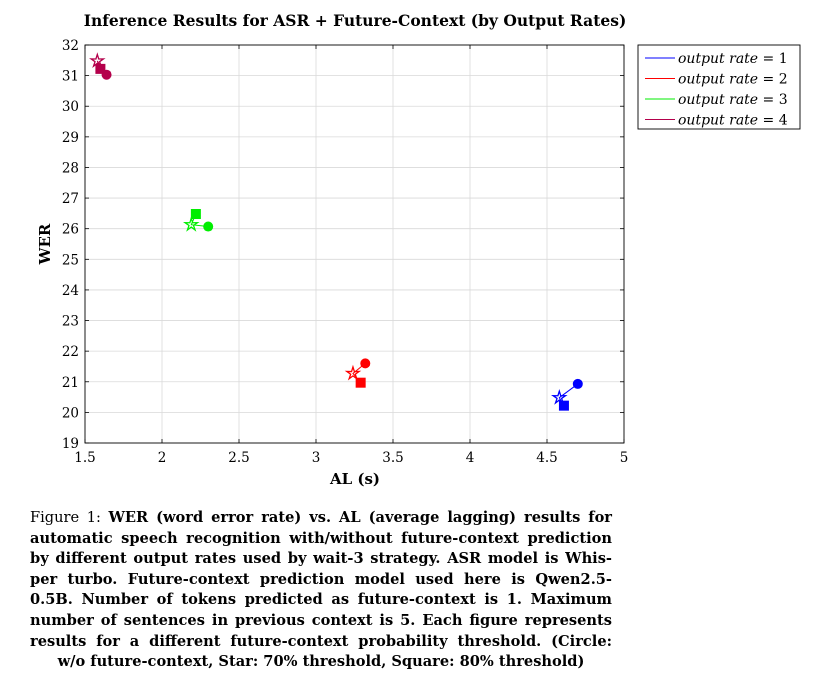  I want to click on y-tick-label: 31, so click(70, 77).